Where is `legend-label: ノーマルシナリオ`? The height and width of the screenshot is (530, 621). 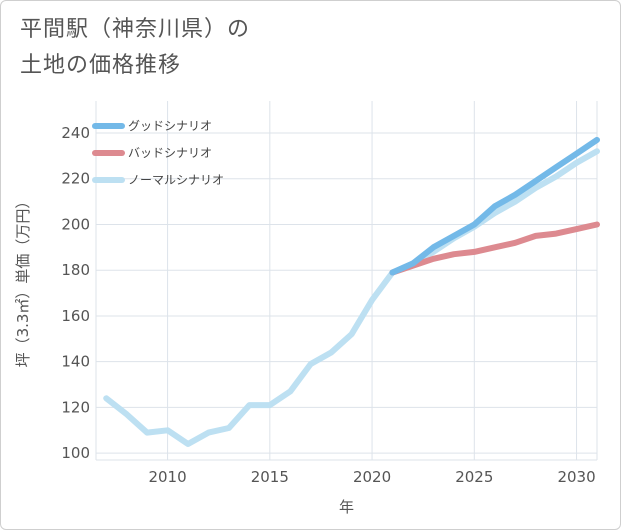 legend-label: ノーマルシナリオ is located at coordinates (176, 180).